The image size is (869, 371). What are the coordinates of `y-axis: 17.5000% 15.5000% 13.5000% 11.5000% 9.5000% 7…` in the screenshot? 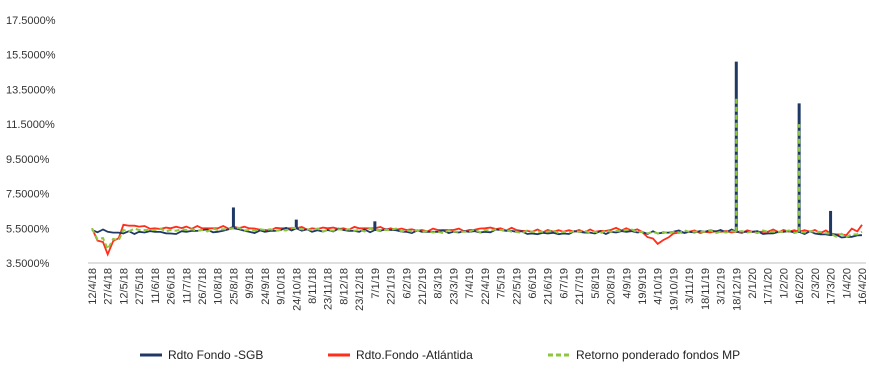 It's located at (31, 142).